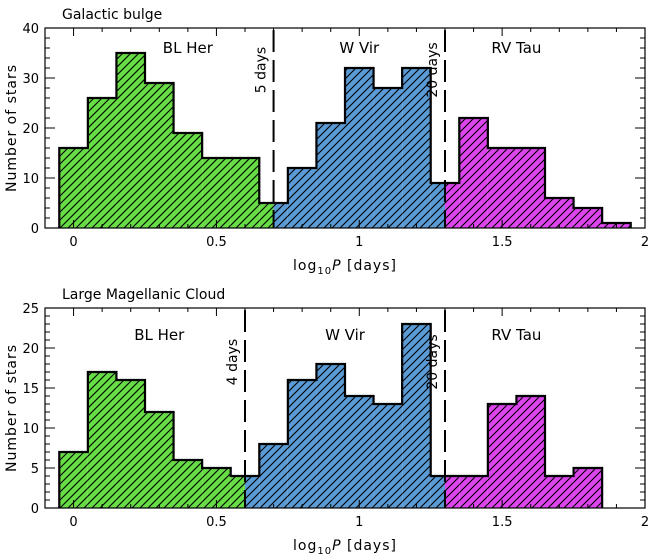 The width and height of the screenshot is (655, 560). I want to click on y-tick-label: 30, so click(30, 79).